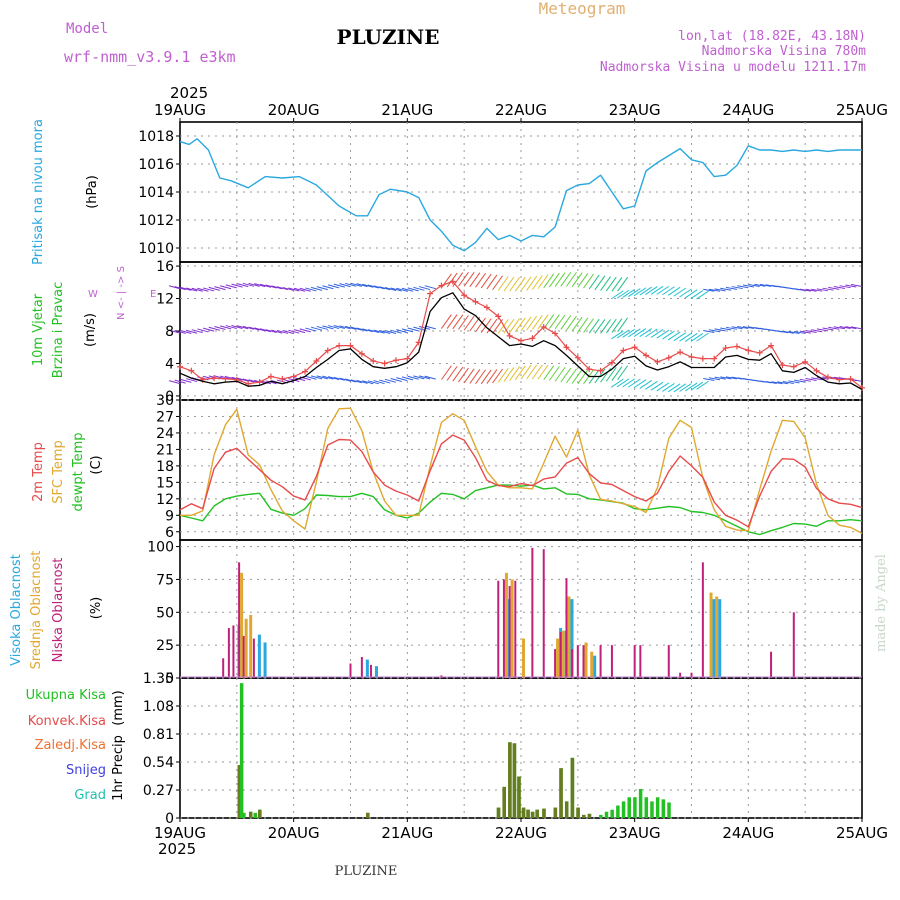  What do you see at coordinates (156, 221) in the screenshot?
I see `pressure-y-tick-label: 1012` at bounding box center [156, 221].